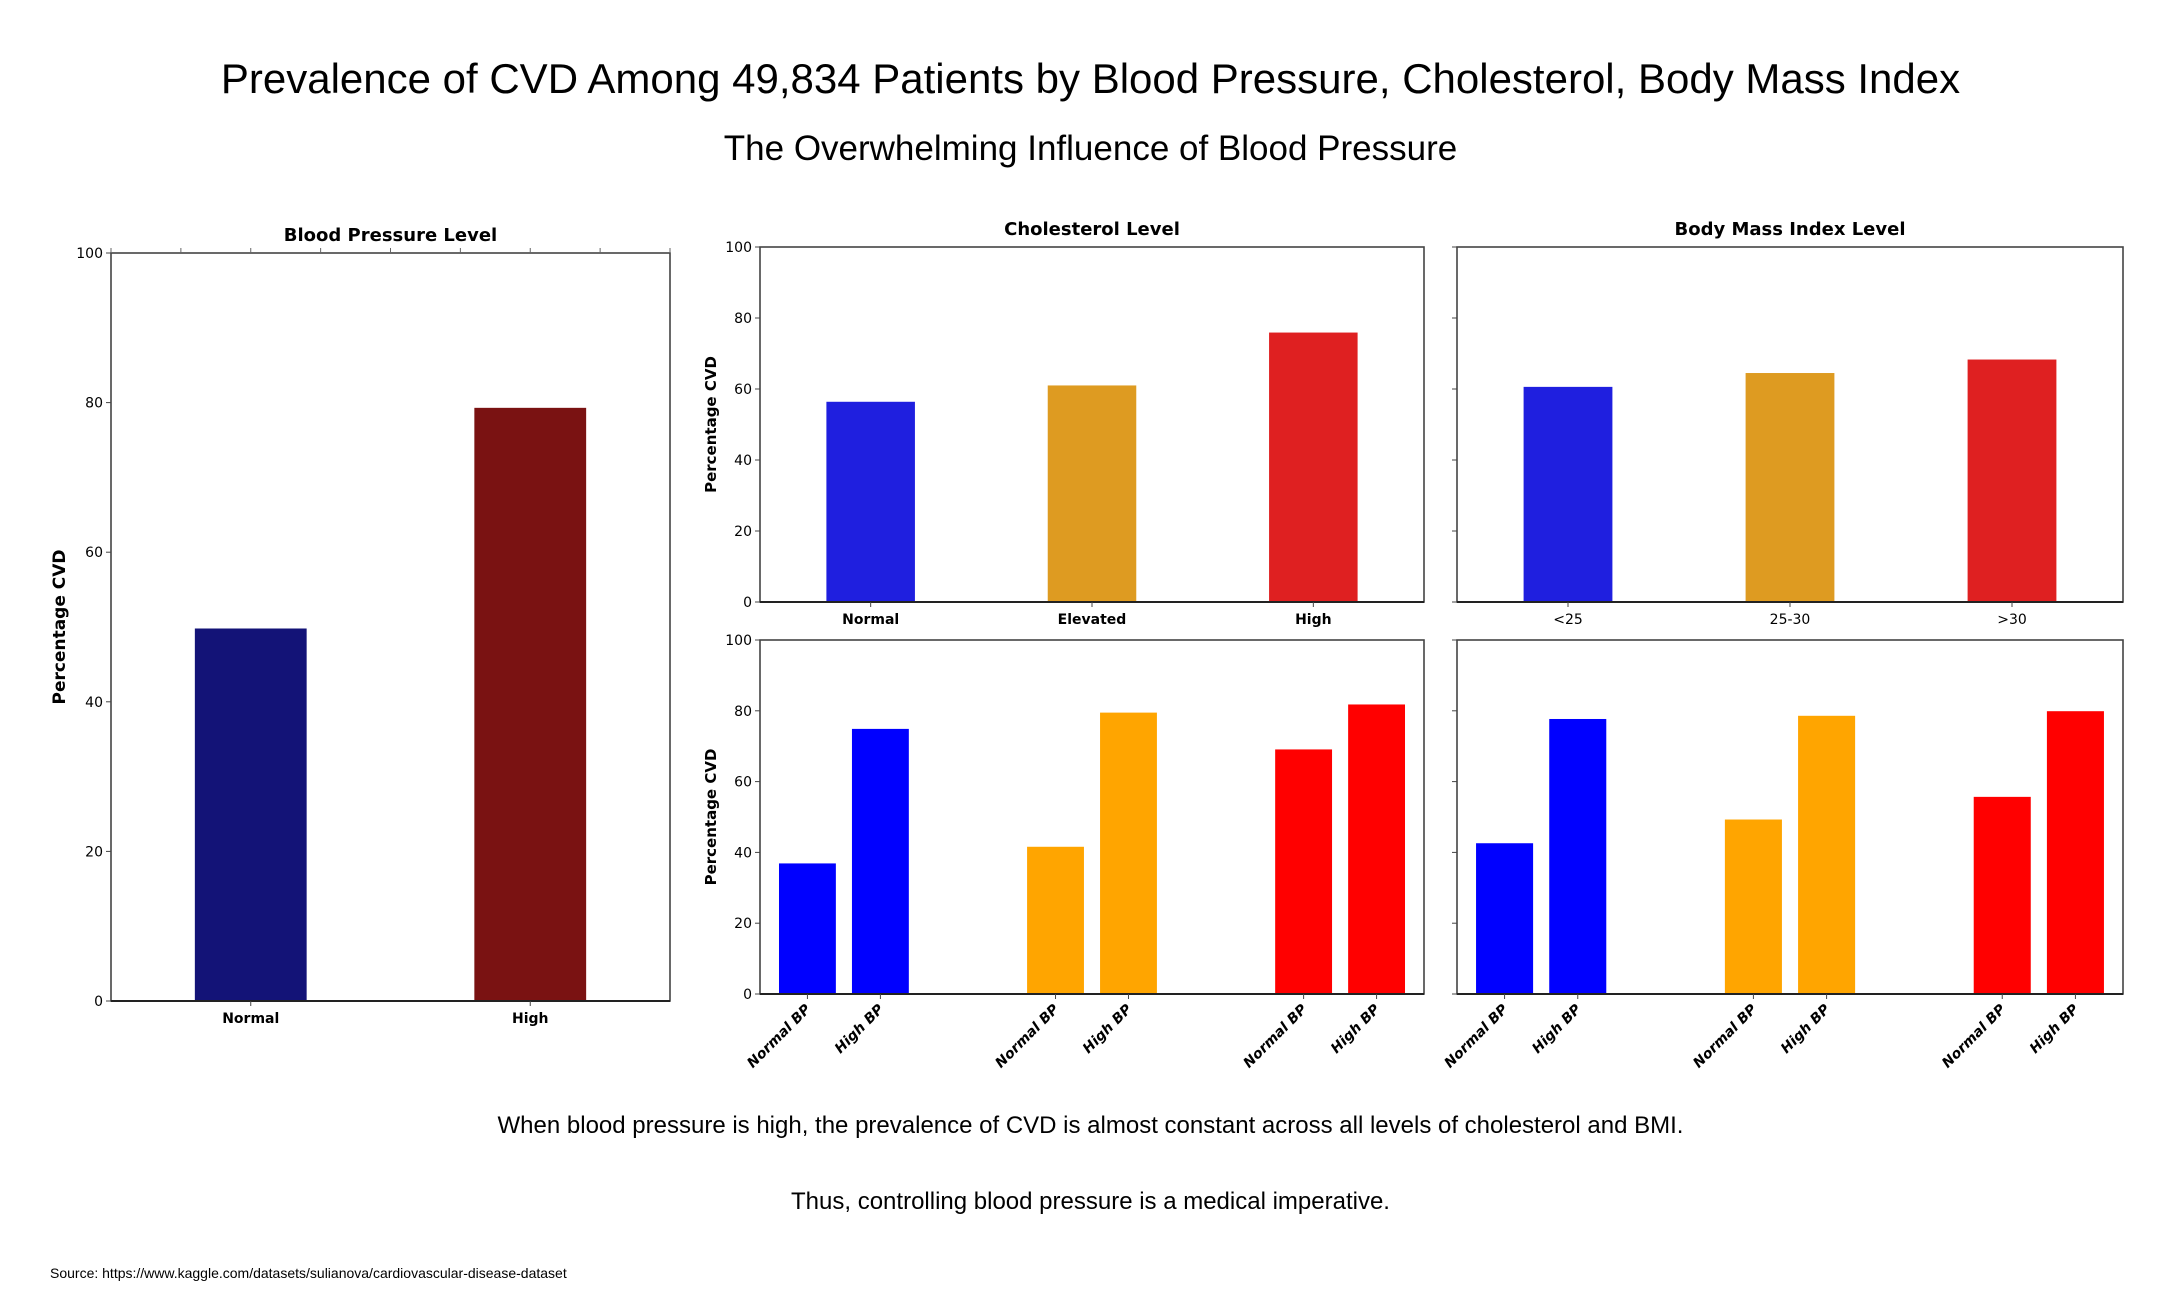  What do you see at coordinates (2012, 620) in the screenshot?
I see `x-tick-label: >30` at bounding box center [2012, 620].